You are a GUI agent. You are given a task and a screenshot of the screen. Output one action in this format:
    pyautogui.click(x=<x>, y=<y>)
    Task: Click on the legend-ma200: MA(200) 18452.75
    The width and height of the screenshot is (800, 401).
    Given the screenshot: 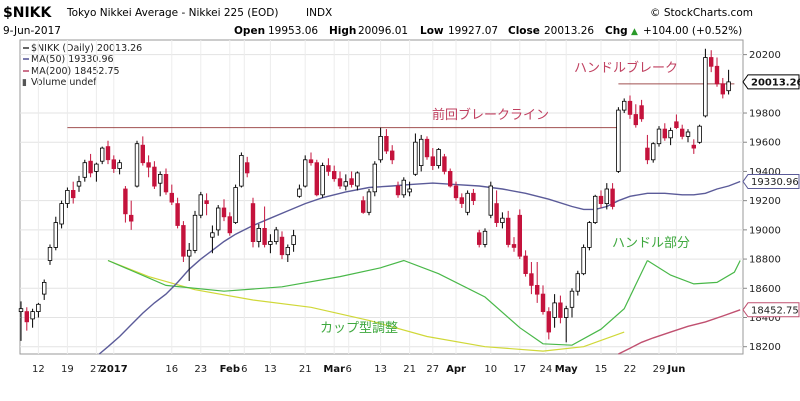 What is the action you would take?
    pyautogui.click(x=75, y=71)
    